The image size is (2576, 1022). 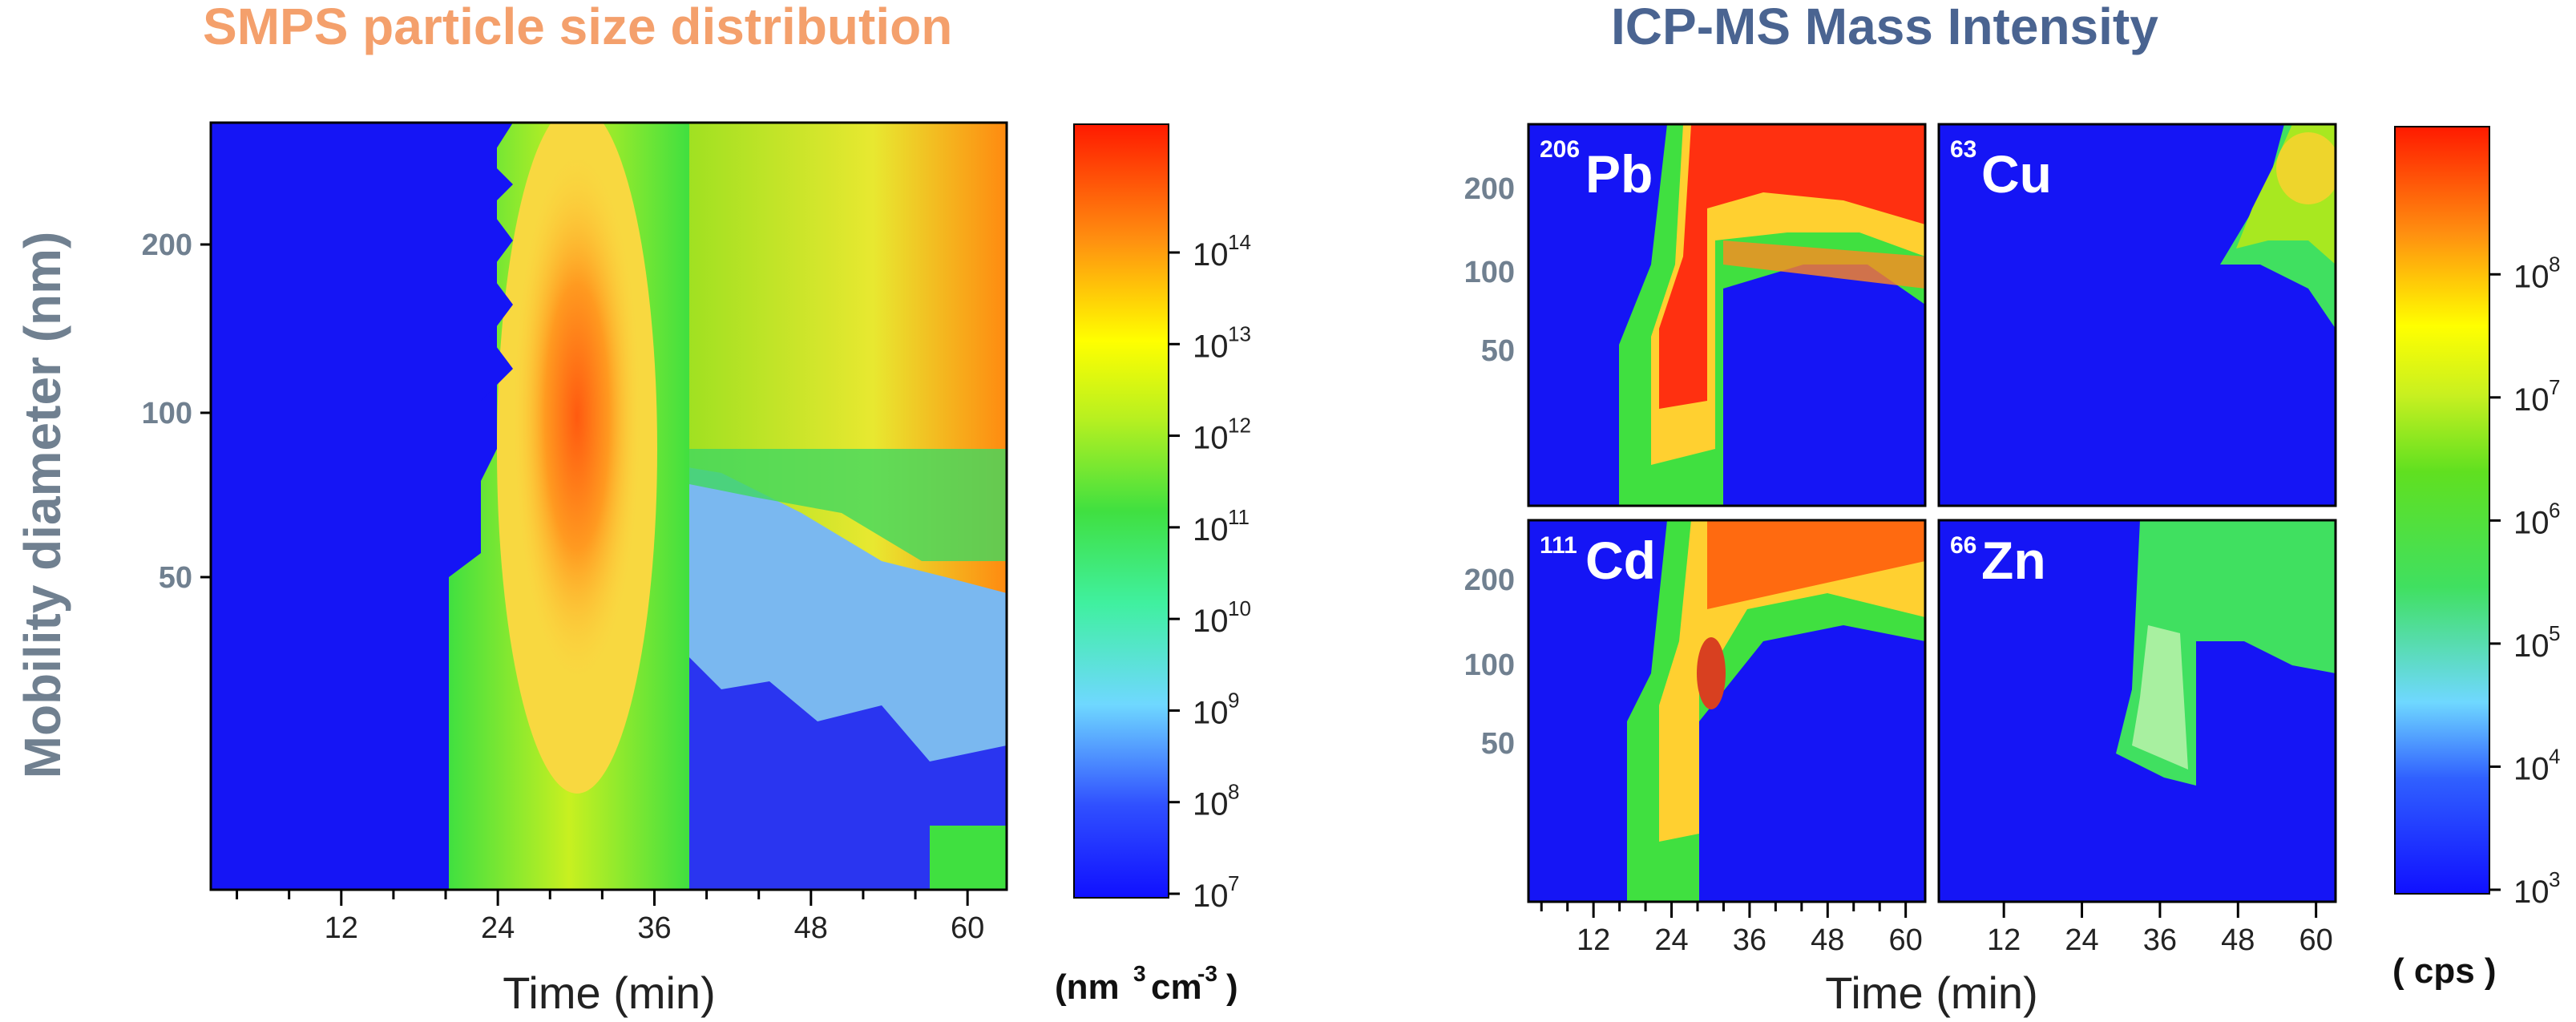 What do you see at coordinates (2014, 560) in the screenshot?
I see `icp-element-zn: Zn` at bounding box center [2014, 560].